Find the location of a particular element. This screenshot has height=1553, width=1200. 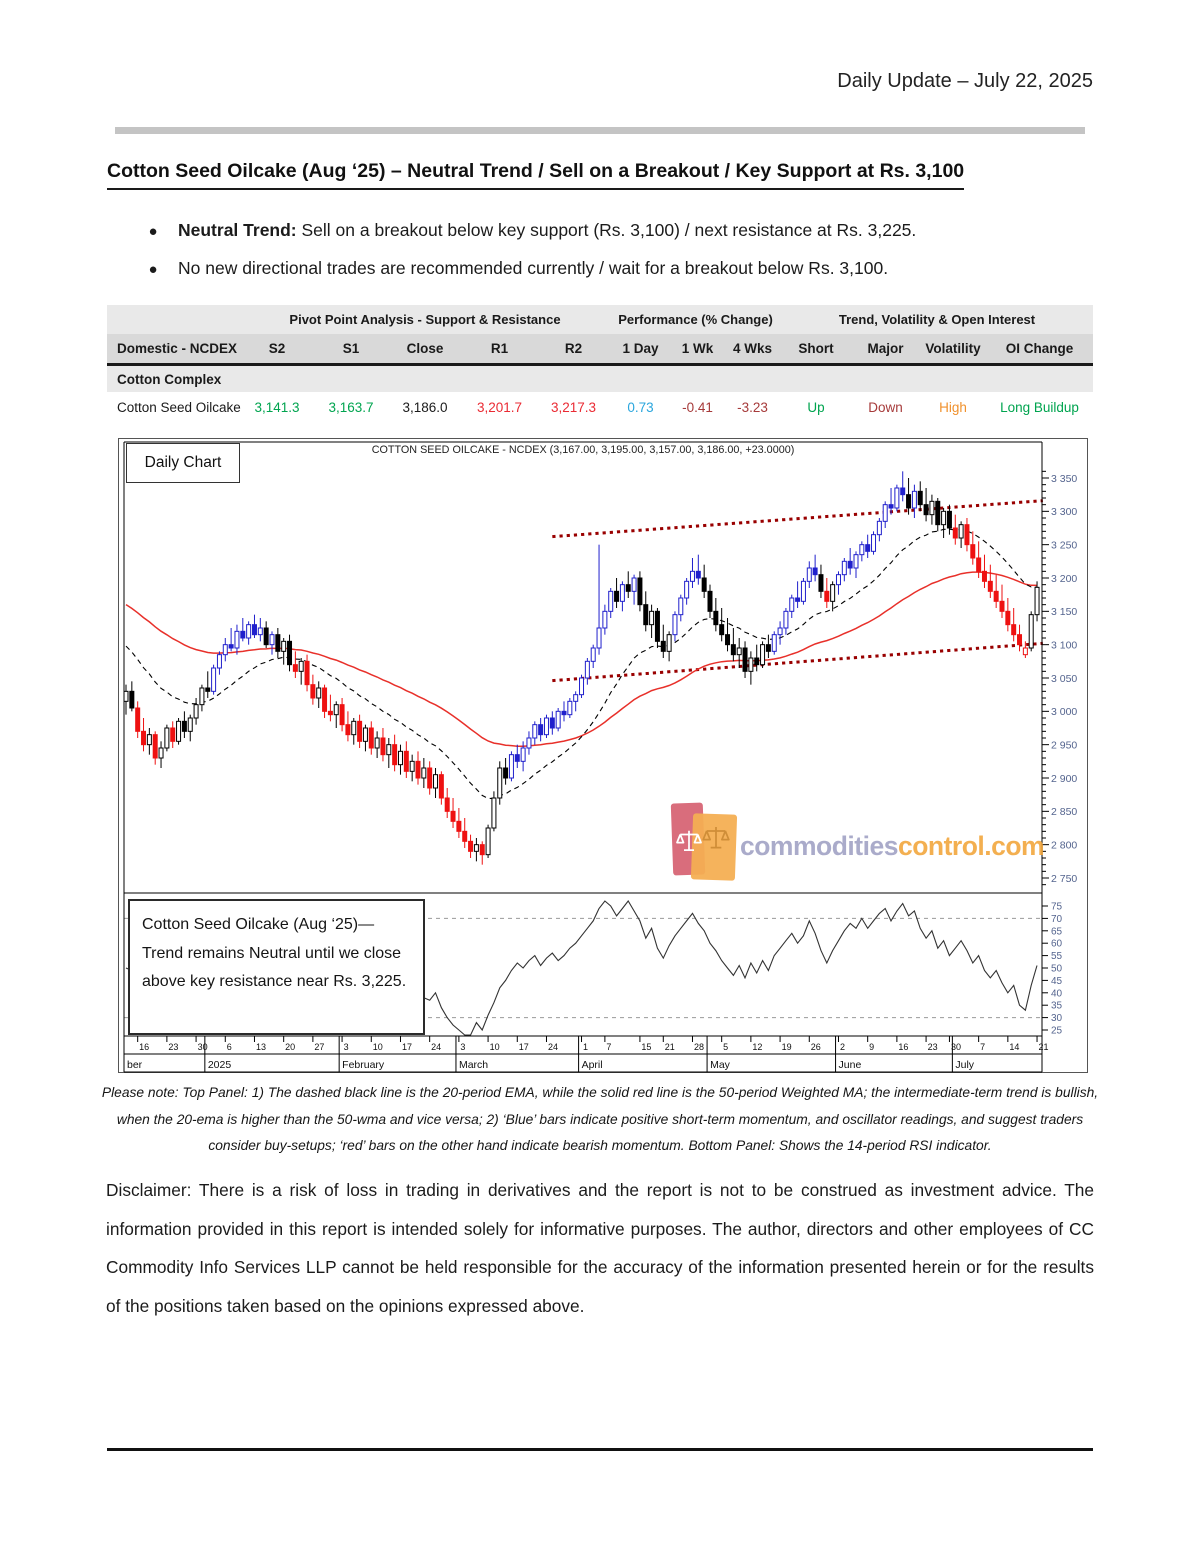

cell-s2: 3,141.3 is located at coordinates (277, 407).